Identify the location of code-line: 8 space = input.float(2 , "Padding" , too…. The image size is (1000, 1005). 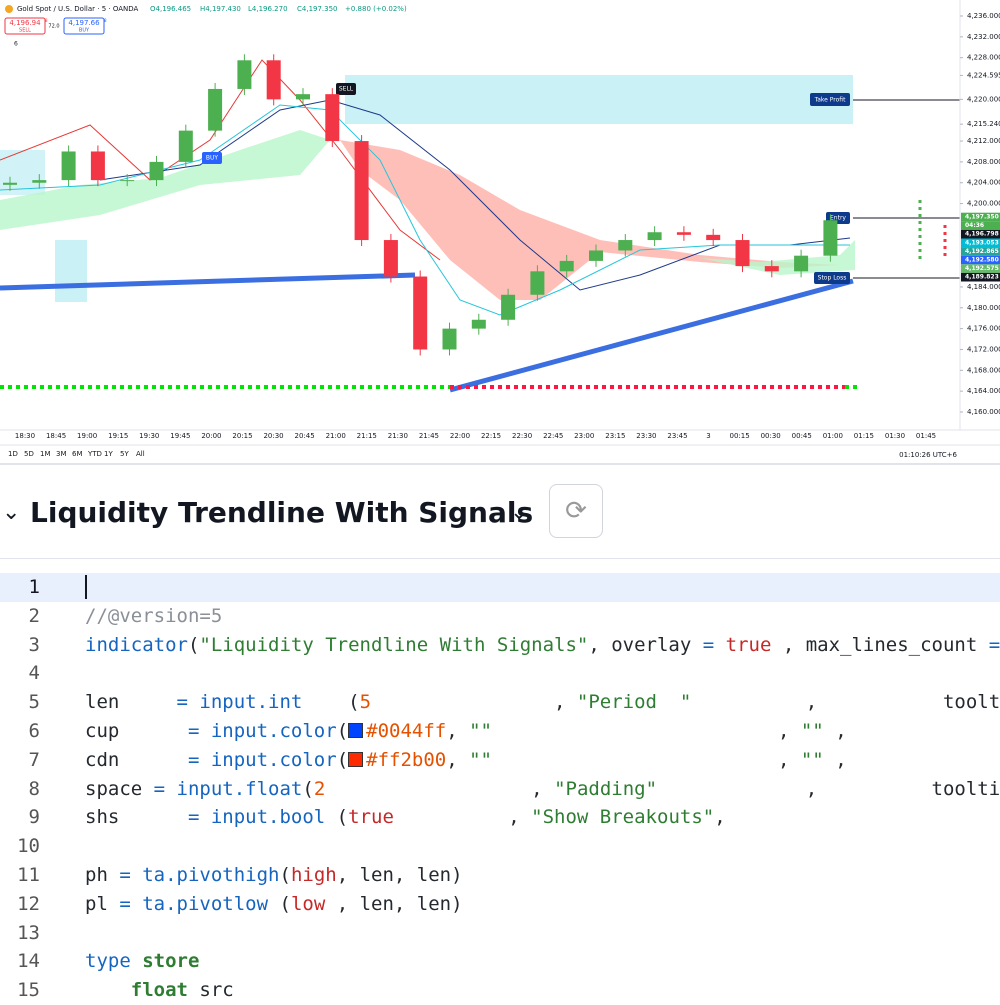
(500, 789).